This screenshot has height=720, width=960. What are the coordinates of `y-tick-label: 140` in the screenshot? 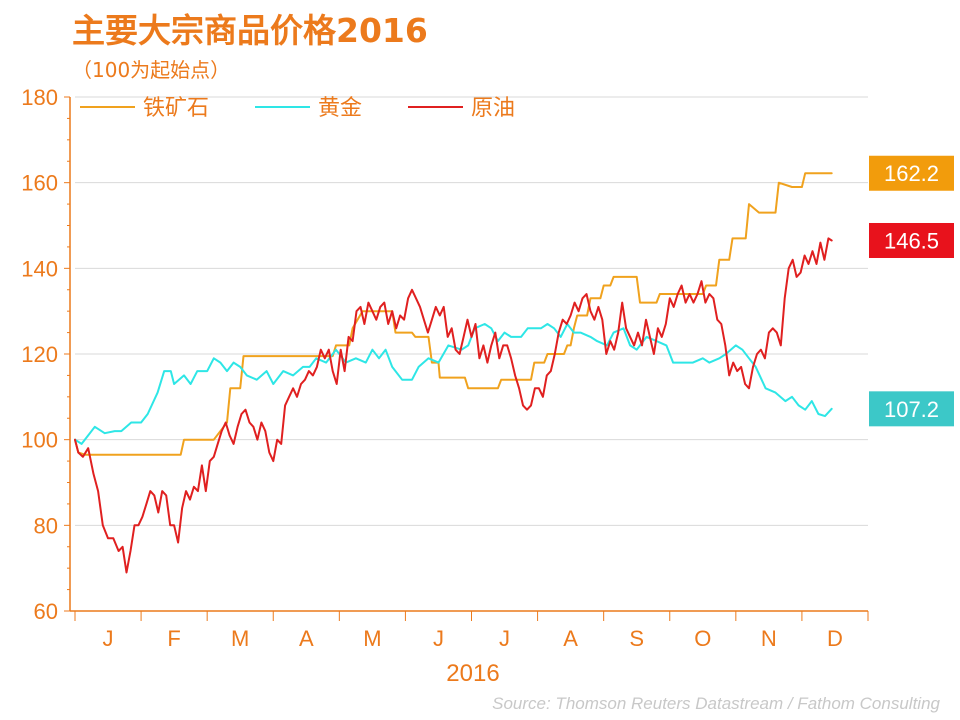 It's located at (39, 268).